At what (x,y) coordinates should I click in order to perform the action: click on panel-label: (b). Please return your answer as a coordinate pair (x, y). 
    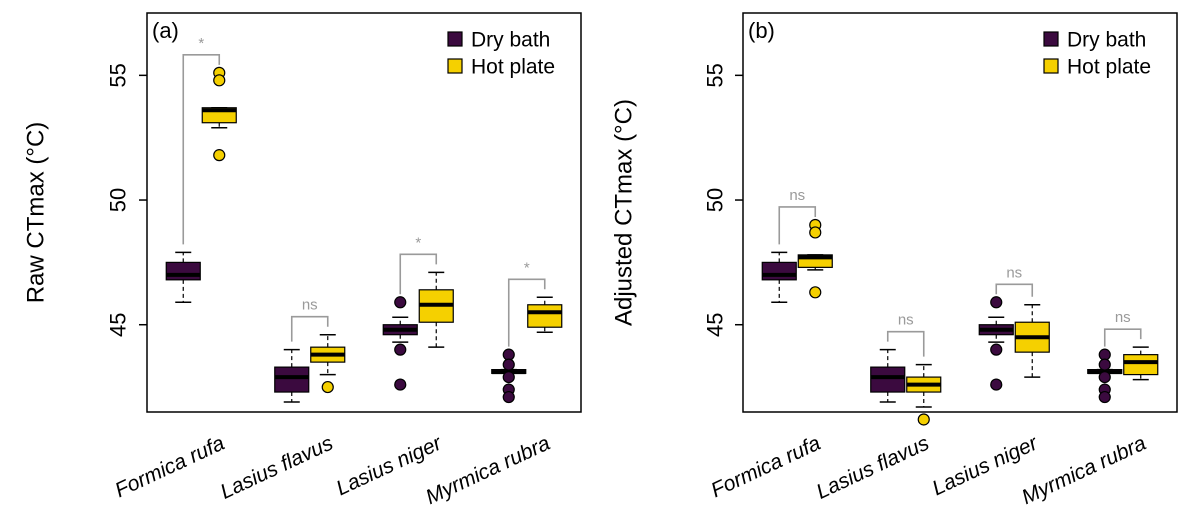
    Looking at the image, I should click on (761, 30).